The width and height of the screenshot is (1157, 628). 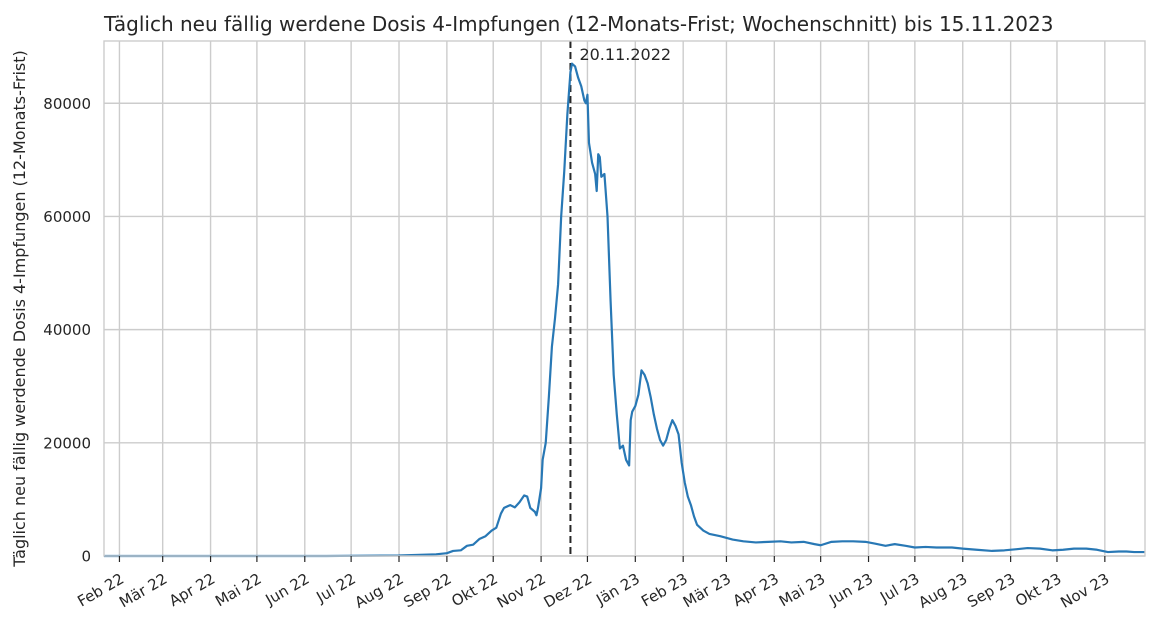 I want to click on y-tick-label: 40000, so click(x=67, y=330).